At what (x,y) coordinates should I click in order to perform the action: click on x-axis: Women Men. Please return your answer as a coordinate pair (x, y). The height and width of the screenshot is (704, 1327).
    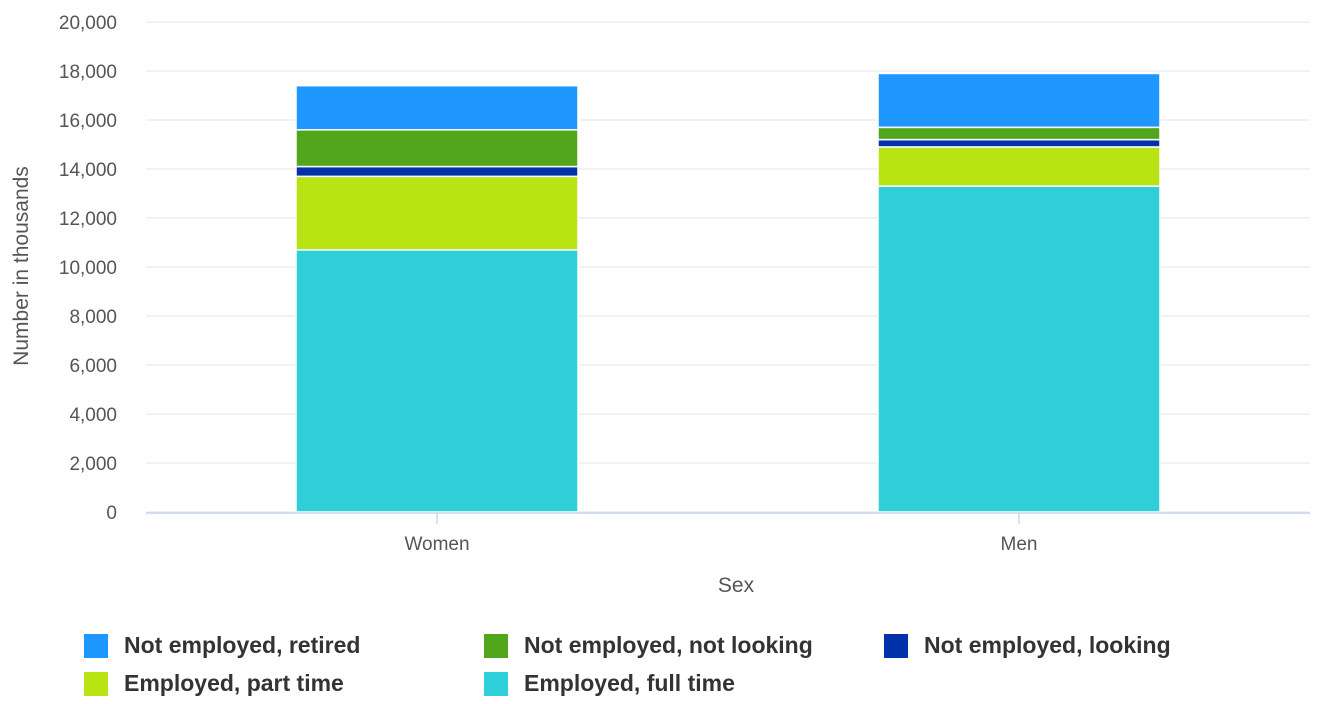
    Looking at the image, I should click on (728, 533).